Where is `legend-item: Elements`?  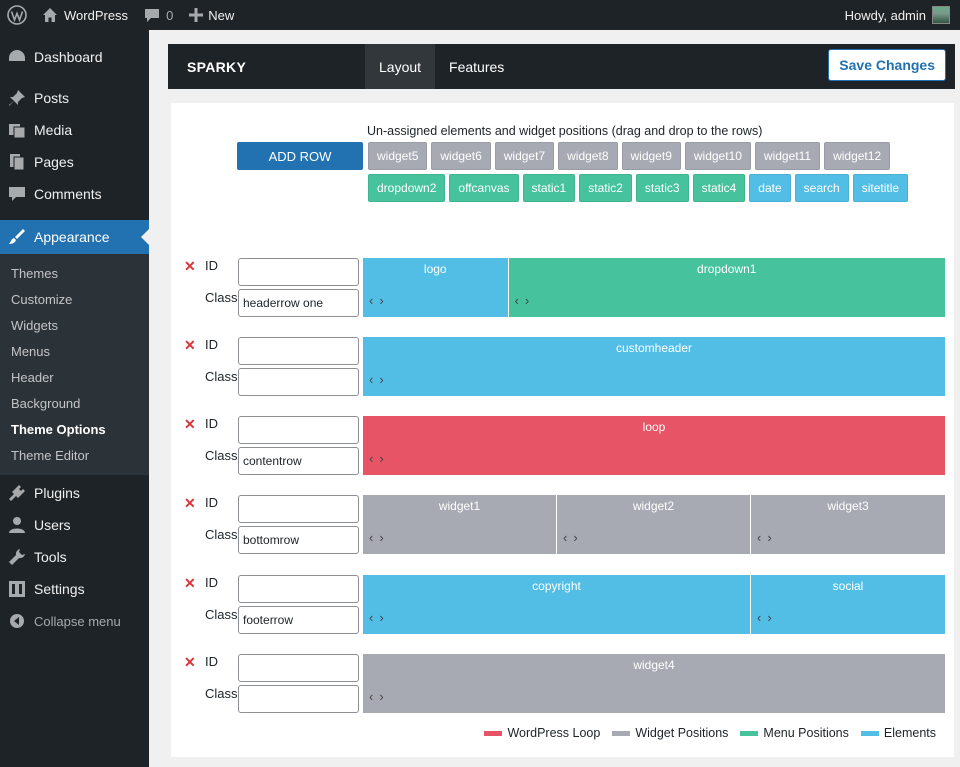
legend-item: Elements is located at coordinates (898, 733).